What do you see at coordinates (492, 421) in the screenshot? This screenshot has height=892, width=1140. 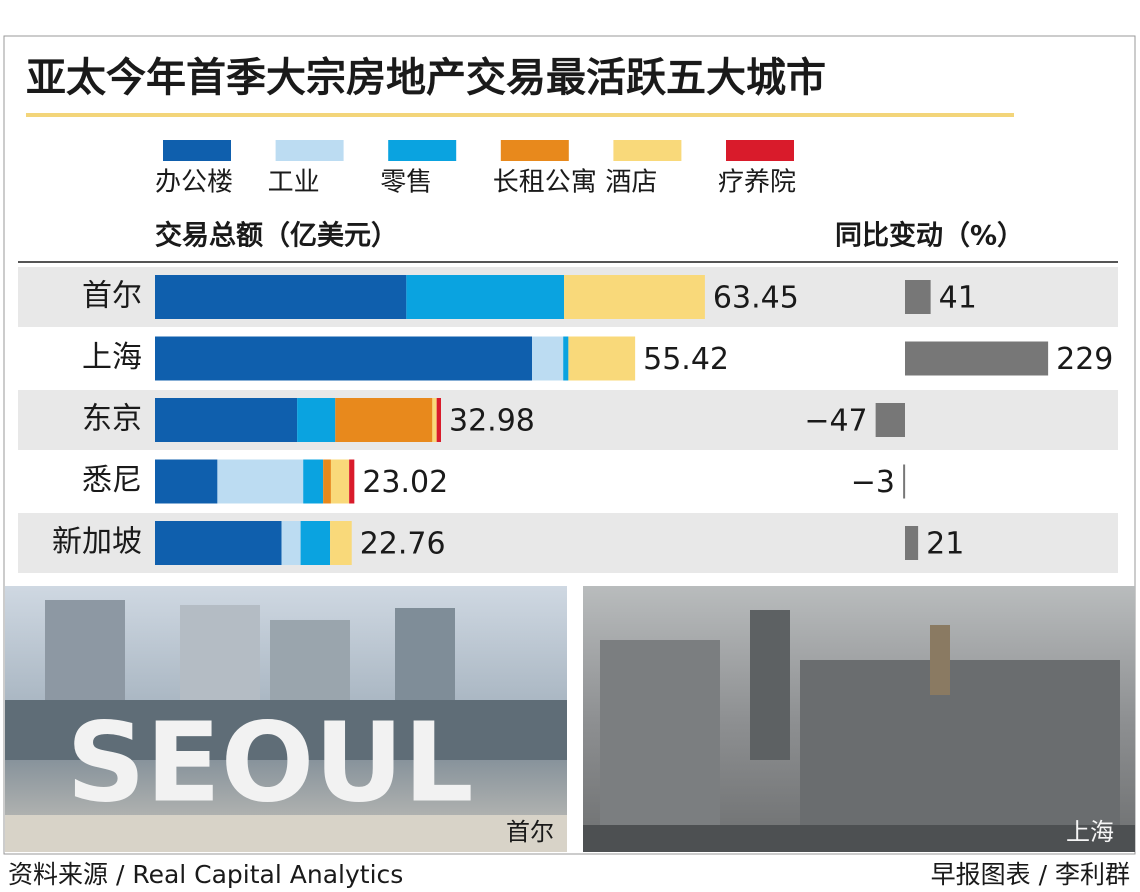 I see `total-label: 32.98` at bounding box center [492, 421].